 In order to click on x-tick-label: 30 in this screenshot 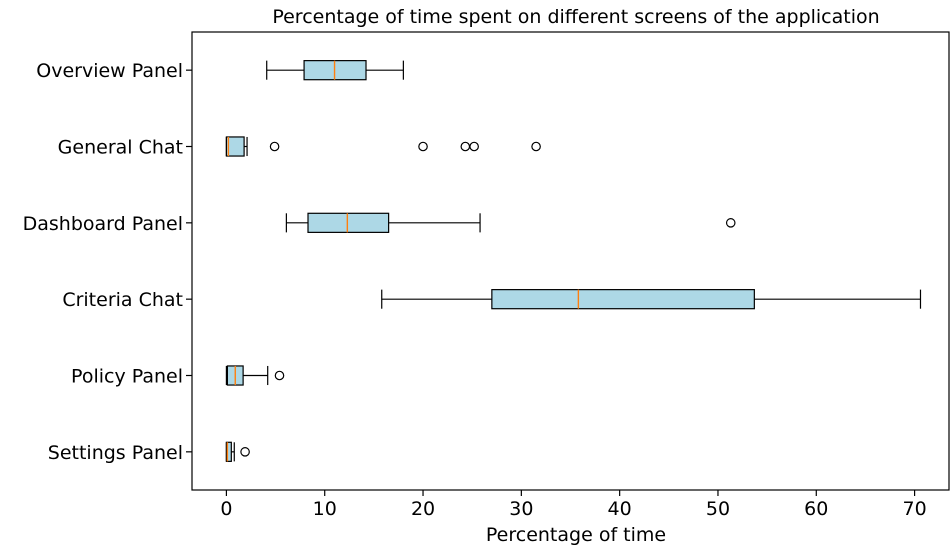, I will do `click(521, 509)`.